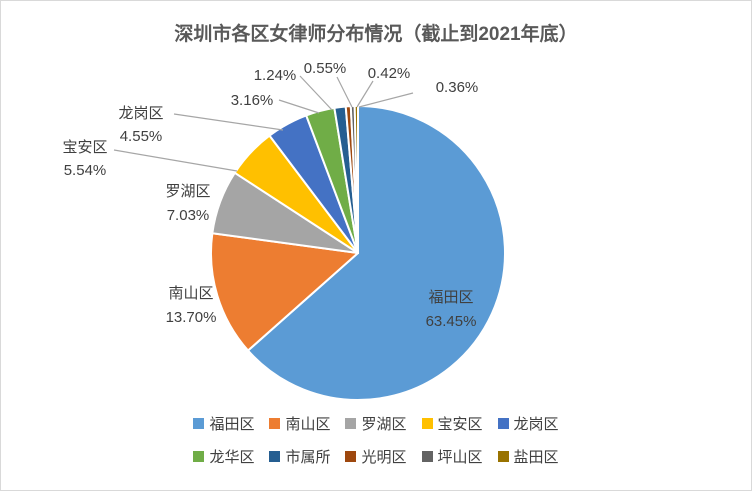 This screenshot has height=491, width=752. What do you see at coordinates (536, 457) in the screenshot?
I see `legend-label: 盐田区` at bounding box center [536, 457].